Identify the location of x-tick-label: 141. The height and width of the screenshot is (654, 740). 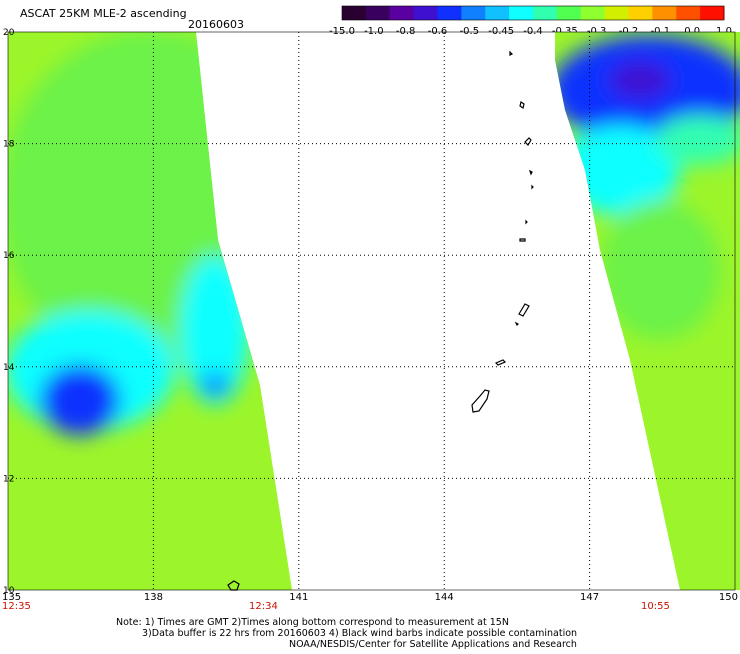
(298, 597).